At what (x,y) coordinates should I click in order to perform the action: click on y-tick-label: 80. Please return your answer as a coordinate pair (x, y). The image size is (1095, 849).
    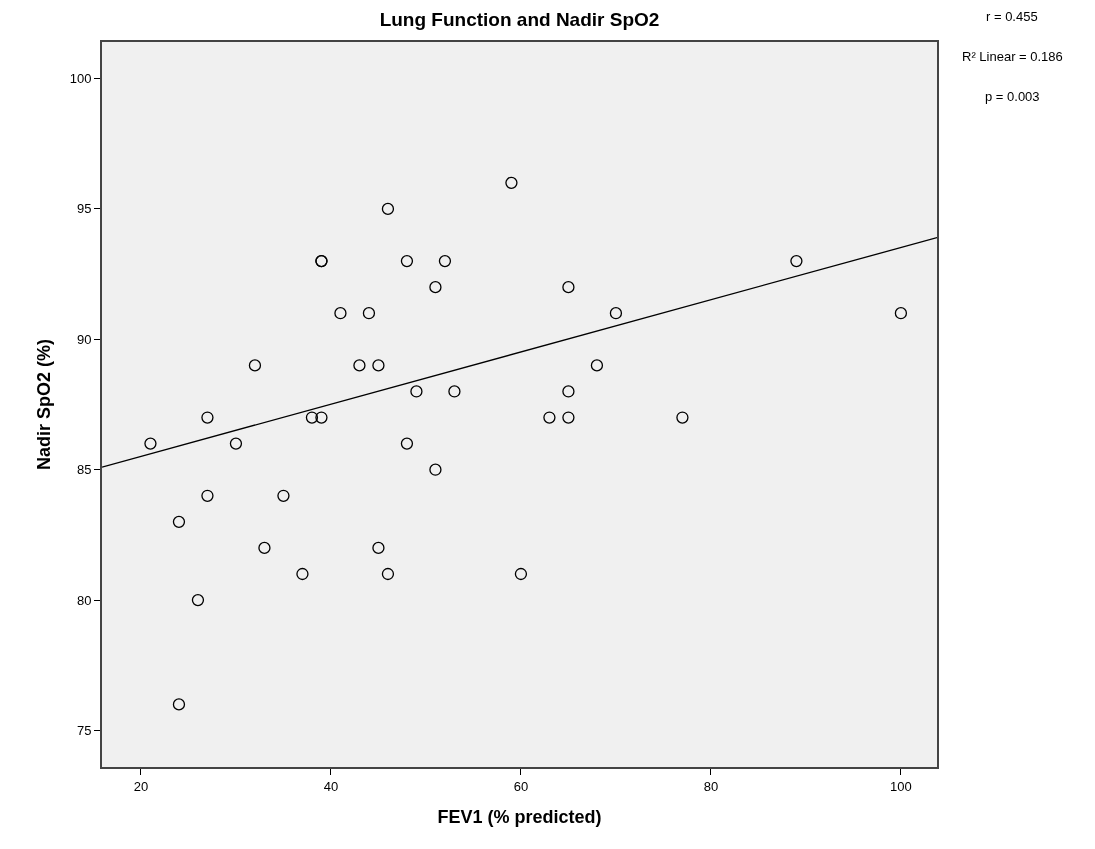
    Looking at the image, I should click on (84, 600).